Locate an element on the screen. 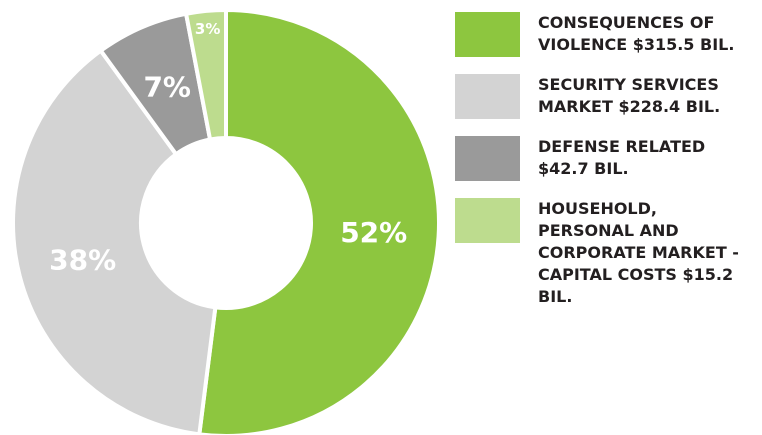  legend-label: DEFENSE RELATED $42.7 BIL. is located at coordinates (622, 157).